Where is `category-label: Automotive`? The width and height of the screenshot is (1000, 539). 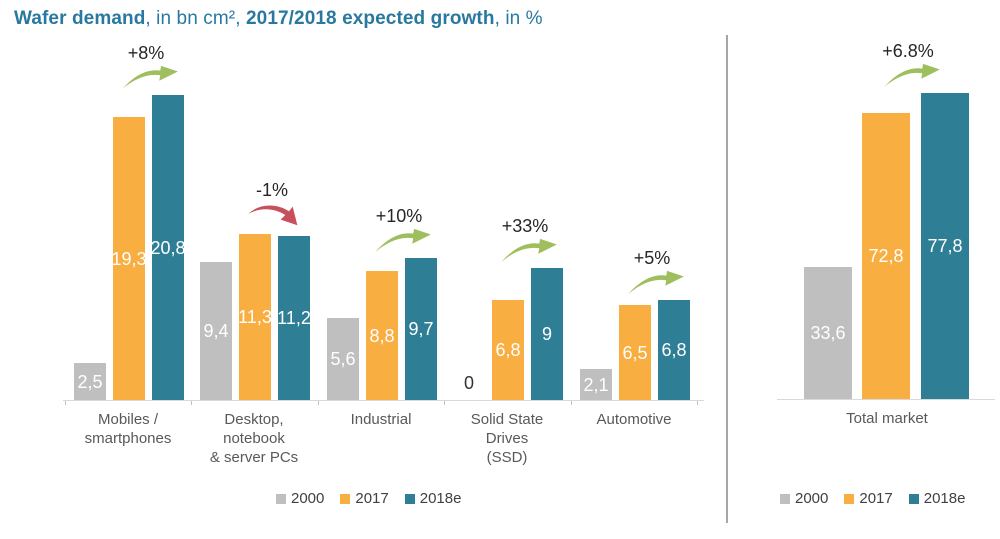 category-label: Automotive is located at coordinates (634, 419).